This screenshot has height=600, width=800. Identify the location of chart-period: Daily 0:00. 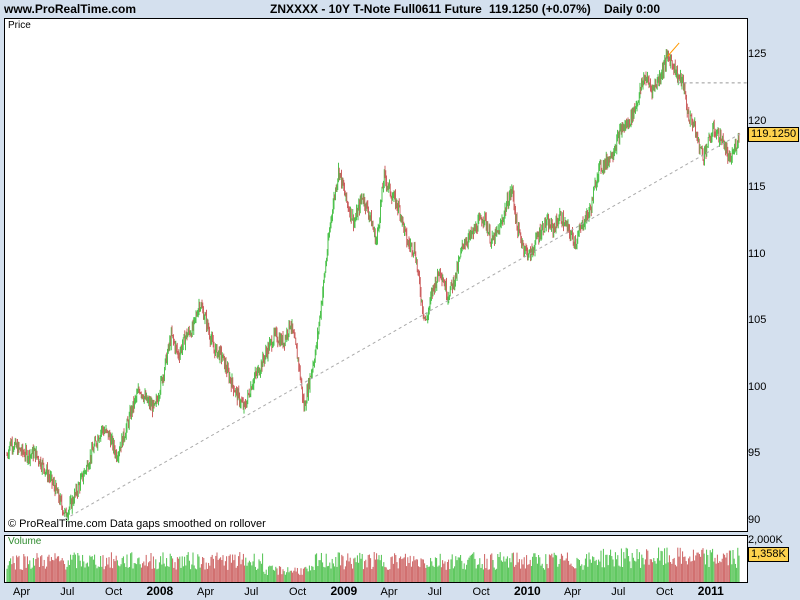
(632, 9).